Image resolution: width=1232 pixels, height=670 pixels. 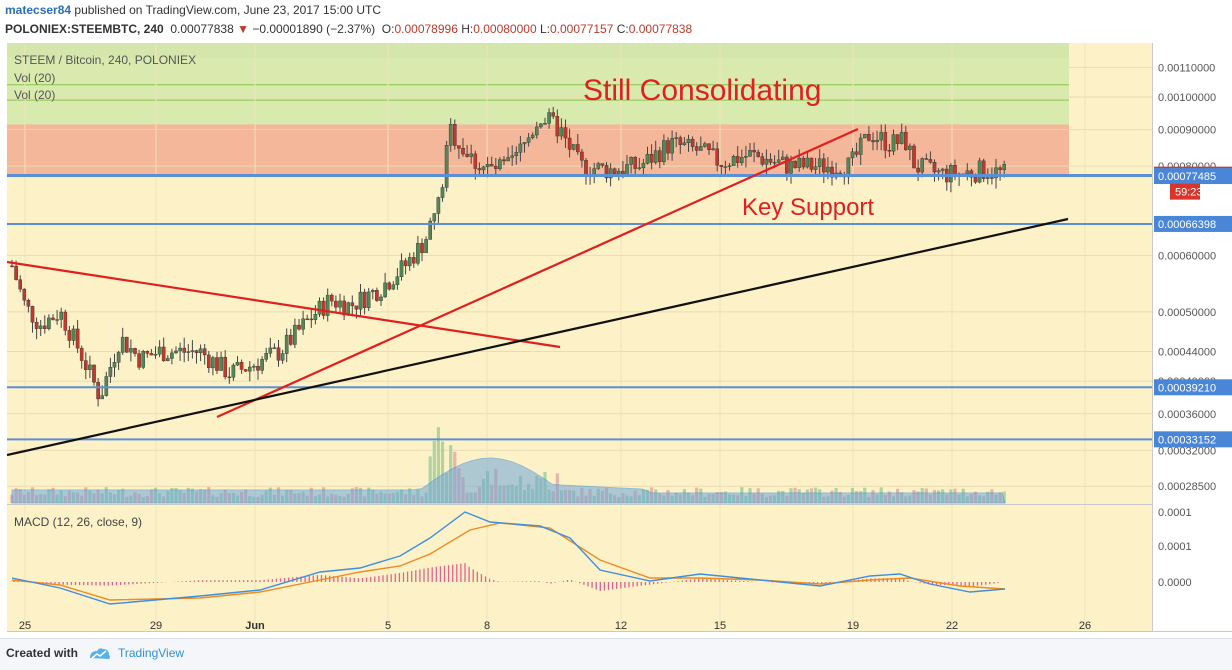 What do you see at coordinates (1187, 131) in the screenshot?
I see `y-tick-label-2: 0.00090000` at bounding box center [1187, 131].